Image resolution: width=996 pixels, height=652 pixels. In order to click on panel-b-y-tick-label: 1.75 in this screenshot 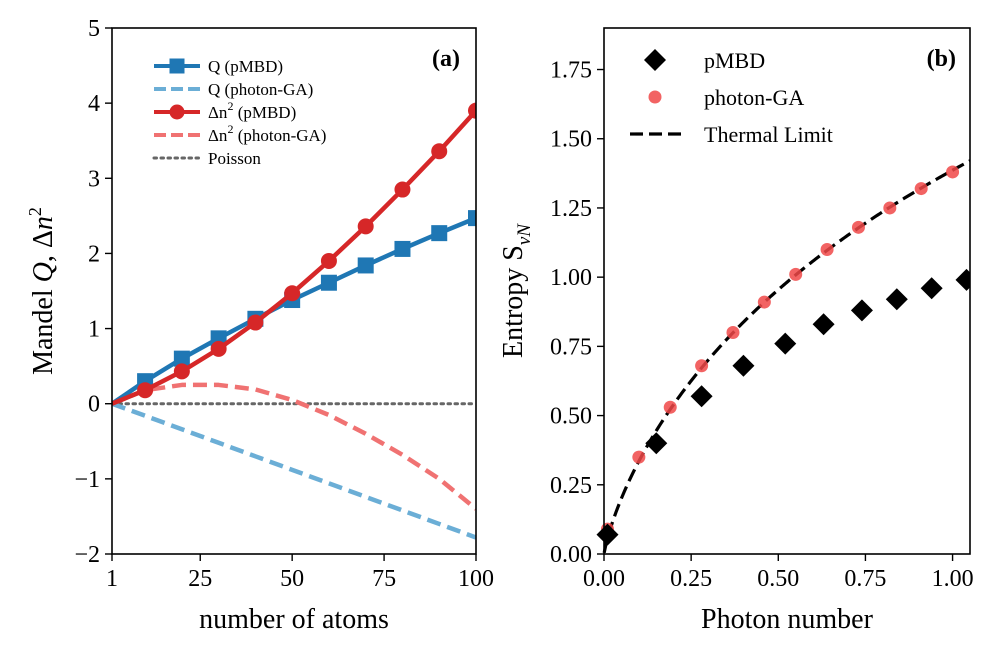, I will do `click(571, 71)`.